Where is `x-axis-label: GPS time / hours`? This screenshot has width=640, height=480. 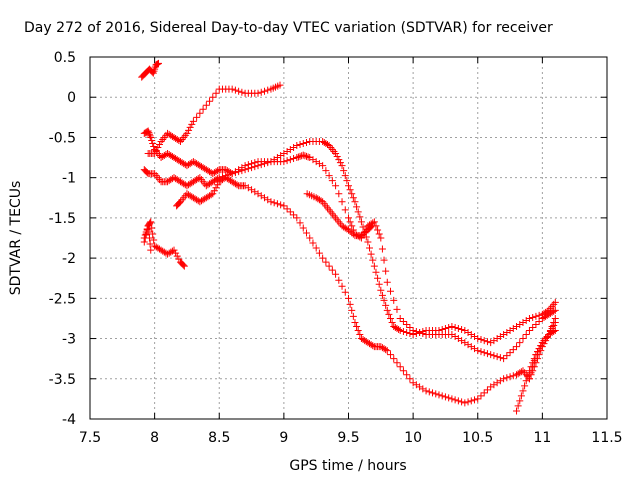 x-axis-label: GPS time / hours is located at coordinates (347, 466).